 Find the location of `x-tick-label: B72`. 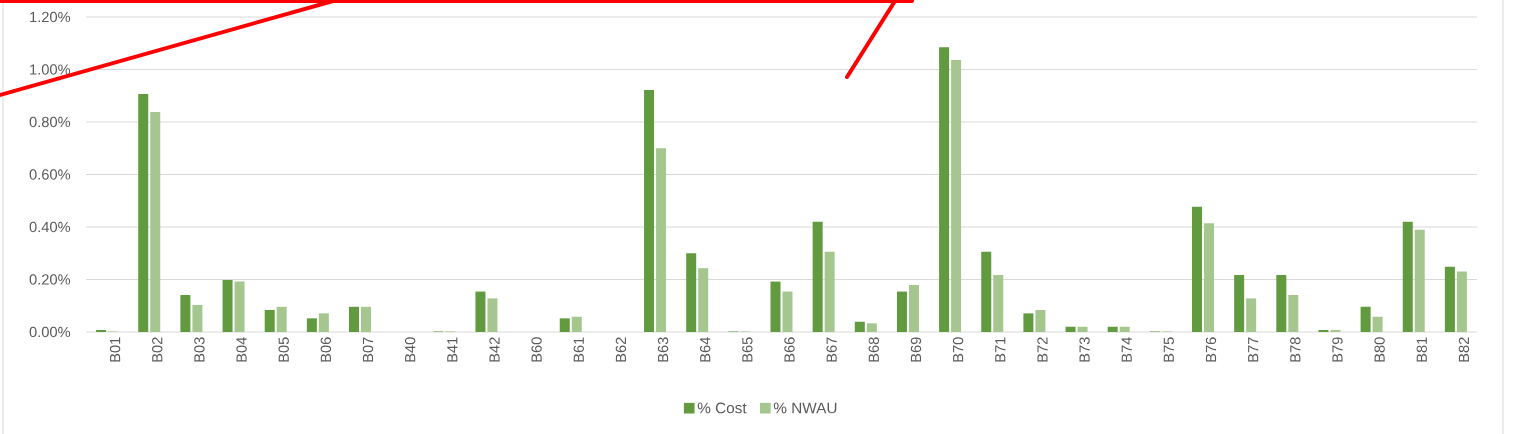

x-tick-label: B72 is located at coordinates (1042, 349).